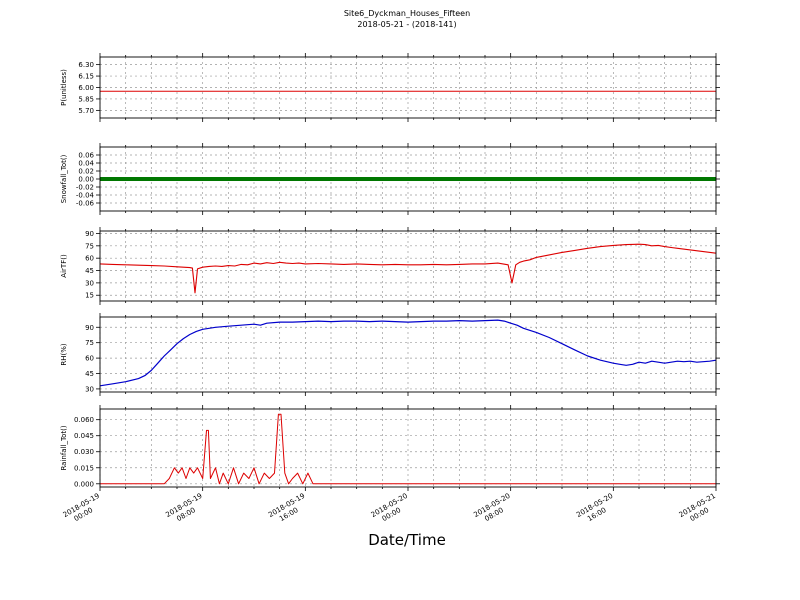 This screenshot has height=600, width=800. I want to click on chart-subtitle: 2018-05-21 - (2018-141), so click(407, 24).